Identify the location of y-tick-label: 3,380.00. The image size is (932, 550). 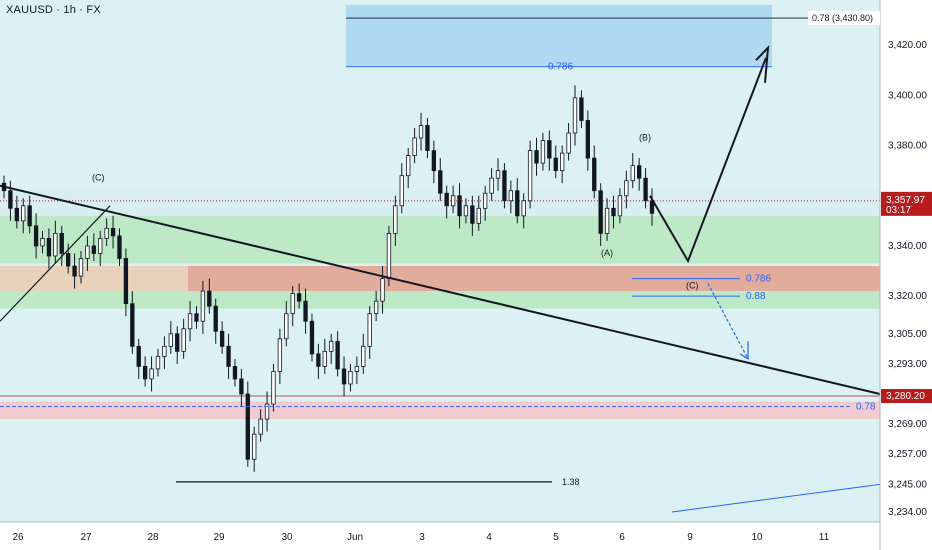
(907, 146).